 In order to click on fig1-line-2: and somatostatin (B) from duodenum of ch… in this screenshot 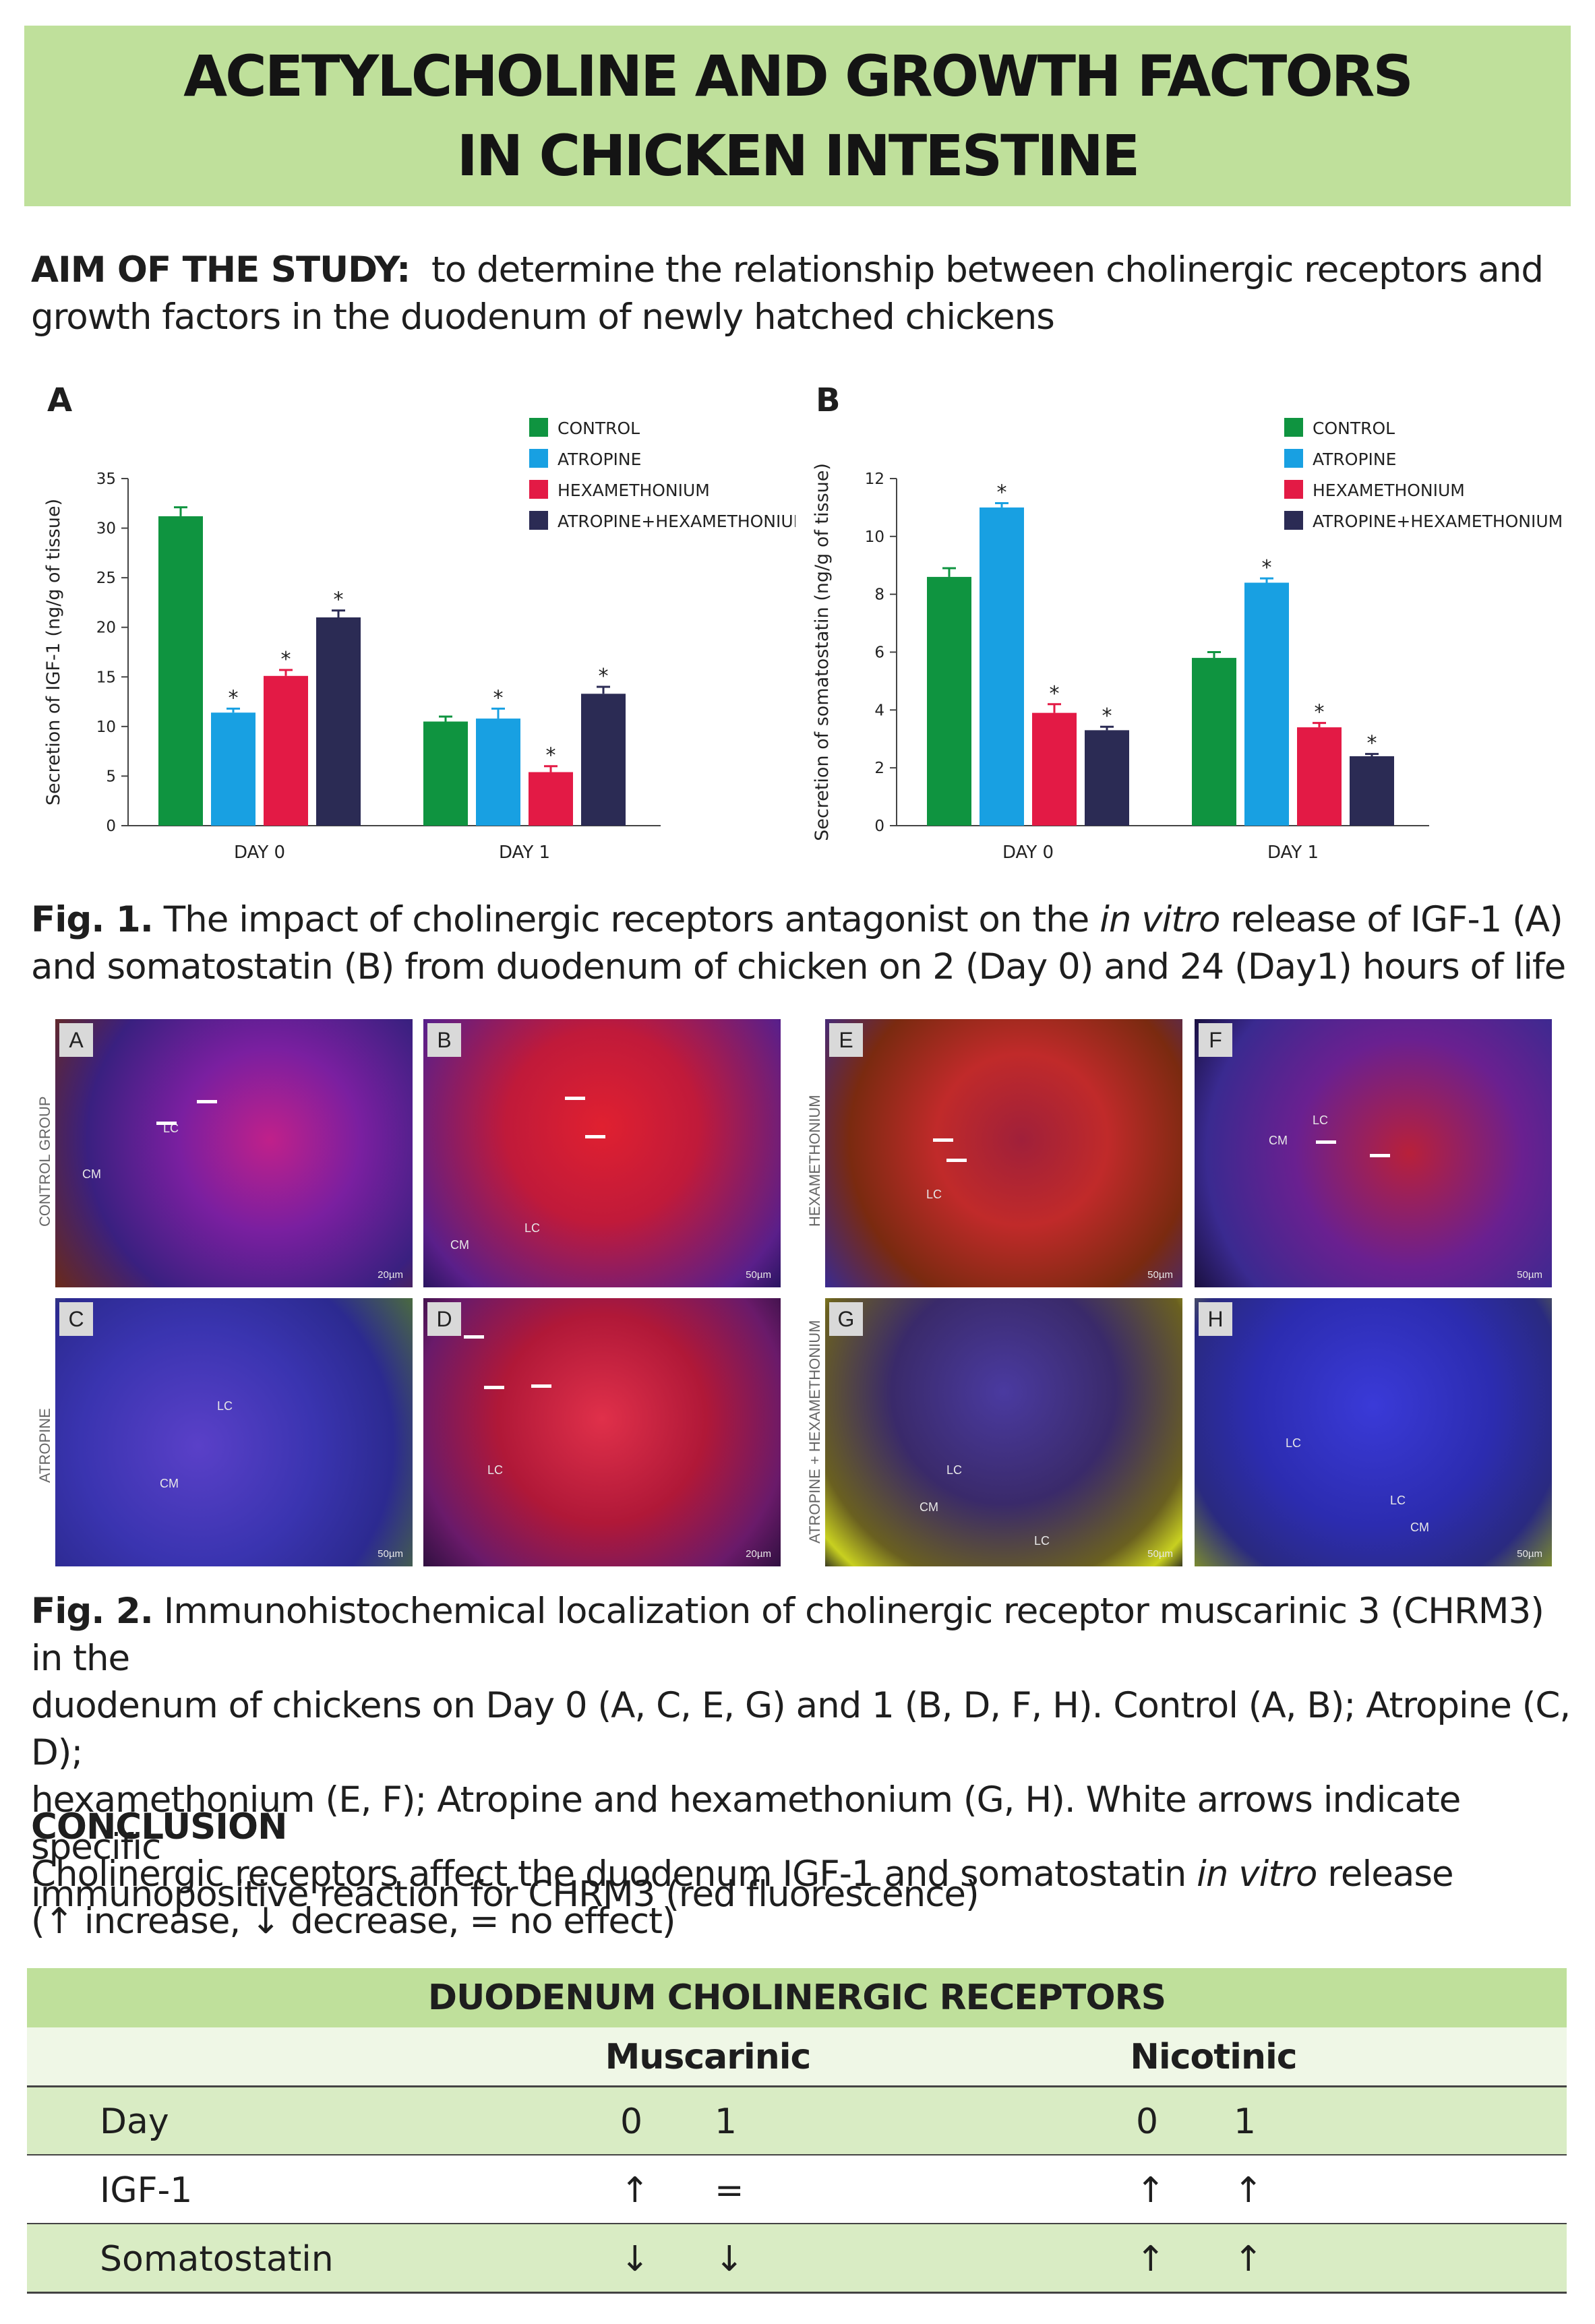, I will do `click(798, 967)`.